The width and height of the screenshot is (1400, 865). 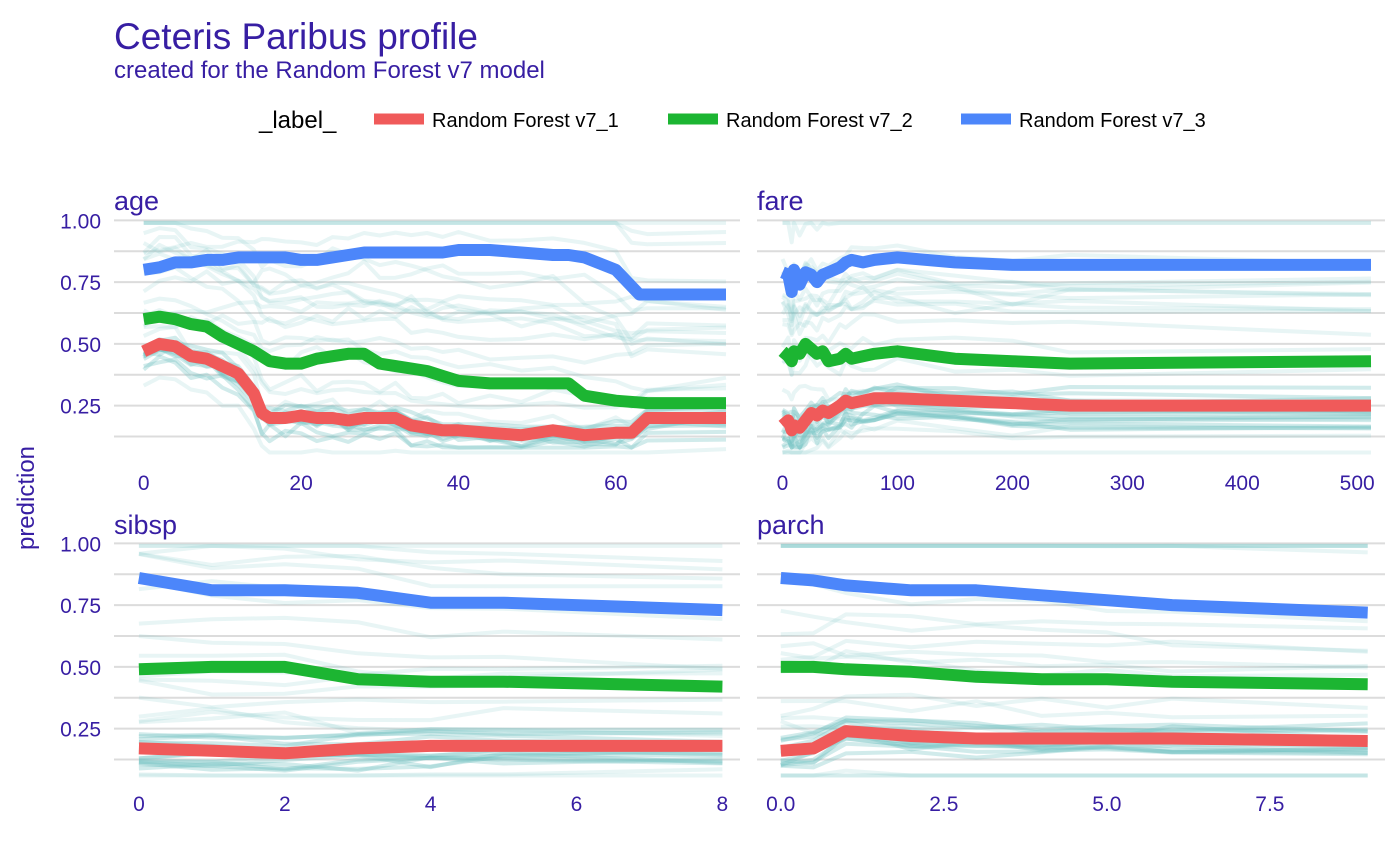 I want to click on x-tick-label: 2.5, so click(x=943, y=804).